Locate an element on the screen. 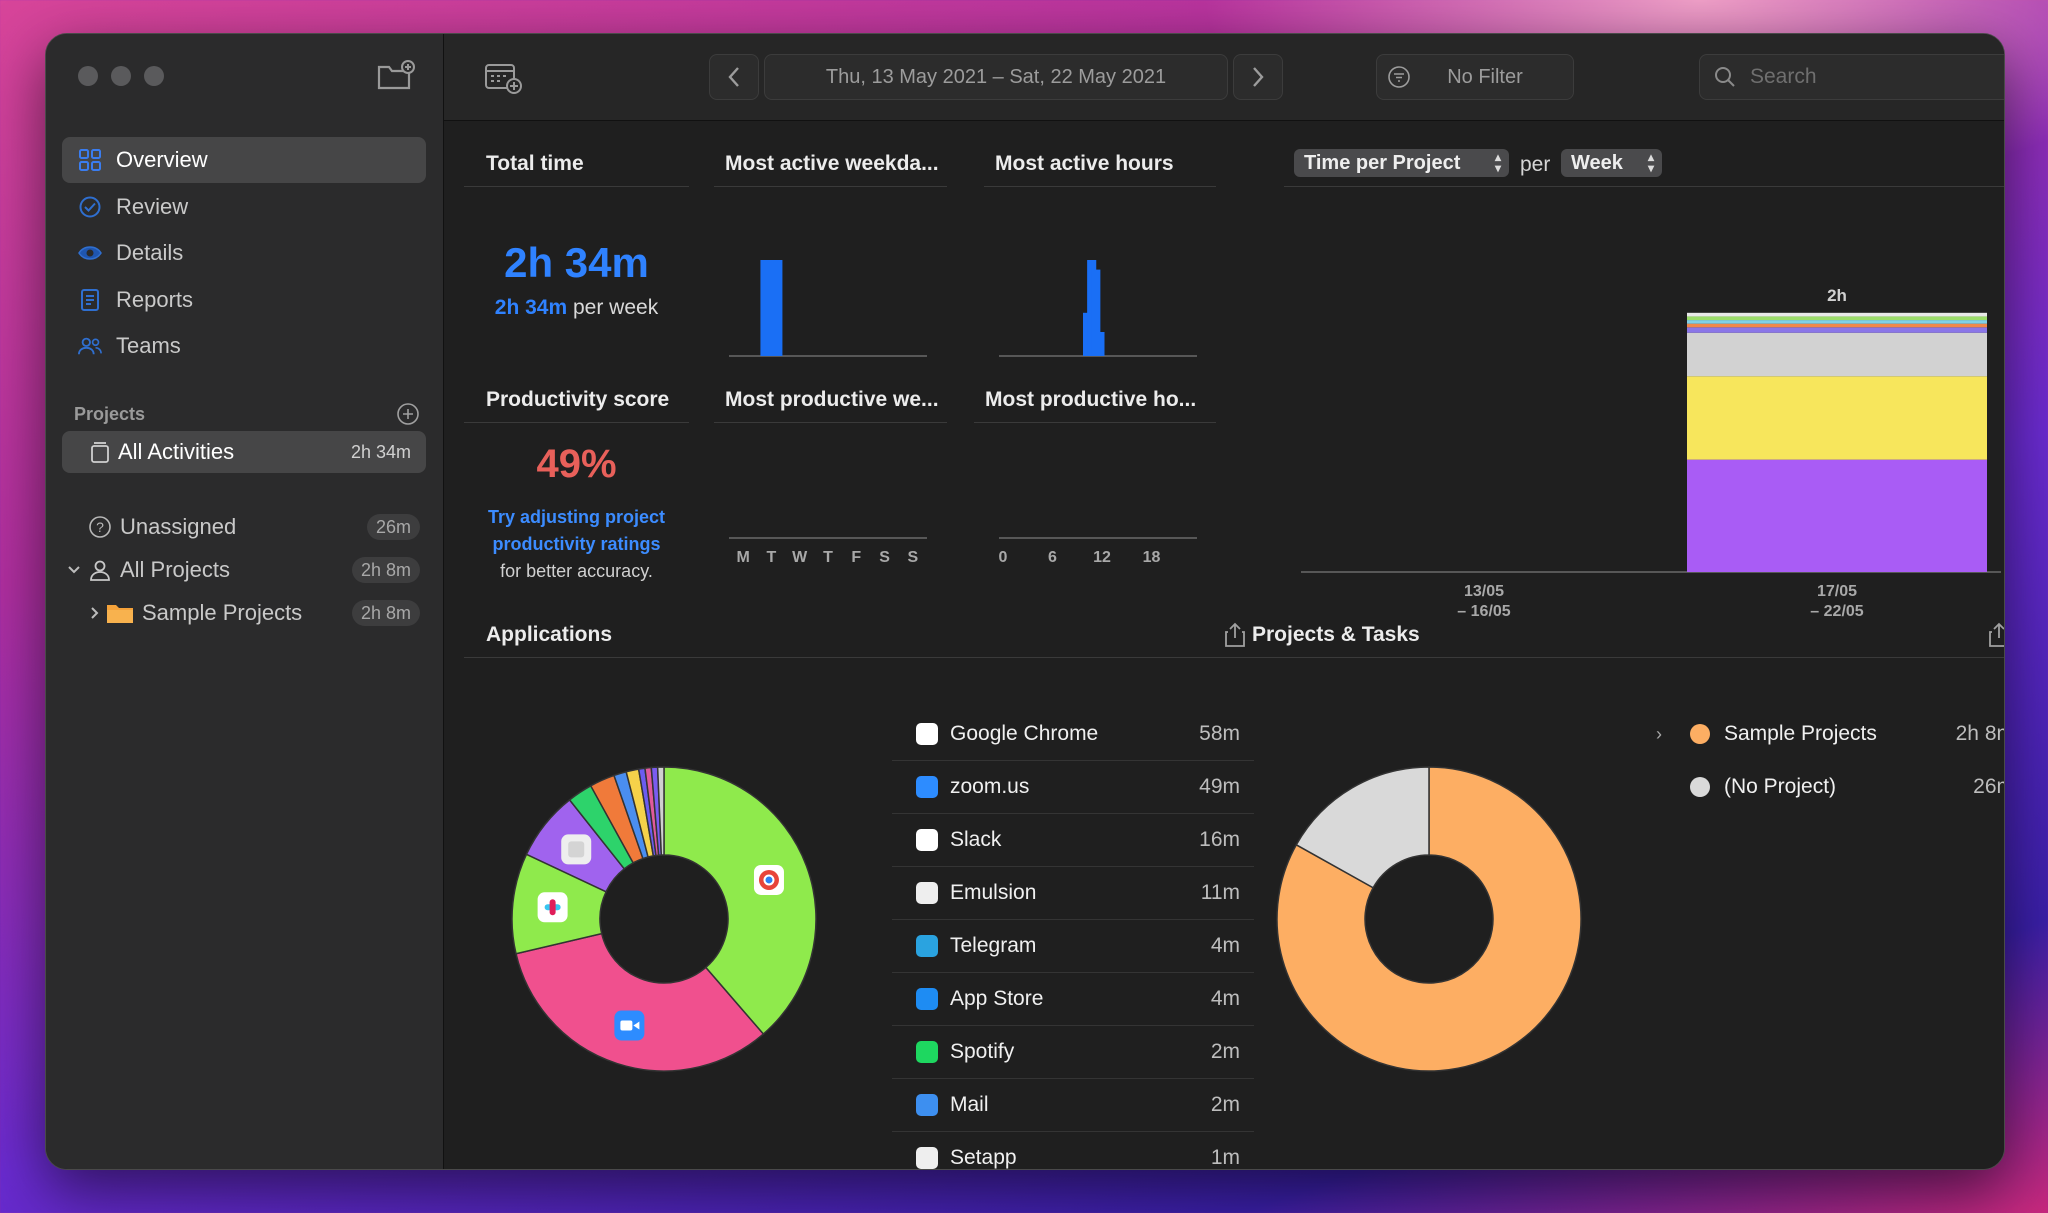 This screenshot has width=2048, height=1213. search-icon is located at coordinates (1725, 77).